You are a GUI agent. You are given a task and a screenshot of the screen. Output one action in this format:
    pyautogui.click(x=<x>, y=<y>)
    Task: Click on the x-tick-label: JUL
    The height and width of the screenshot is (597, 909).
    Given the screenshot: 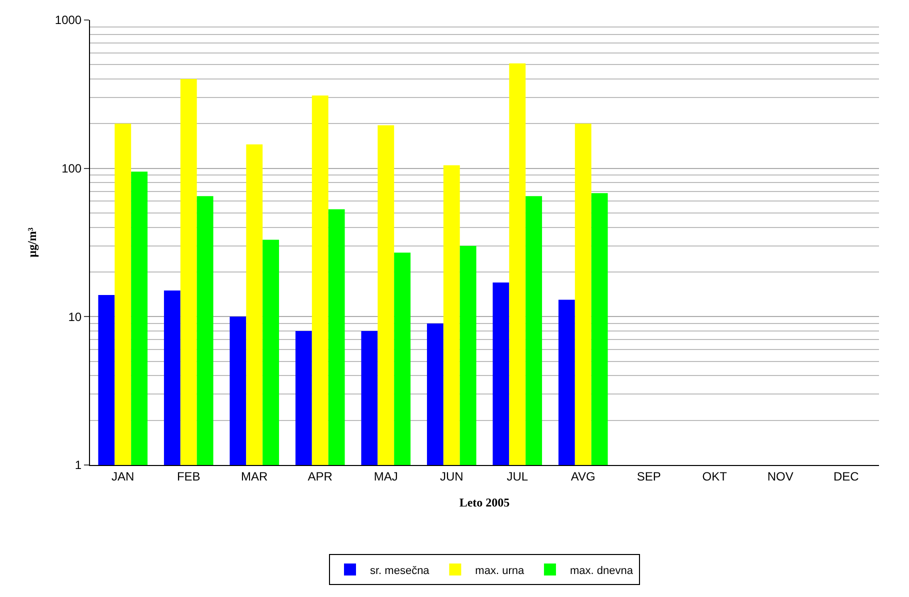 What is the action you would take?
    pyautogui.click(x=517, y=476)
    